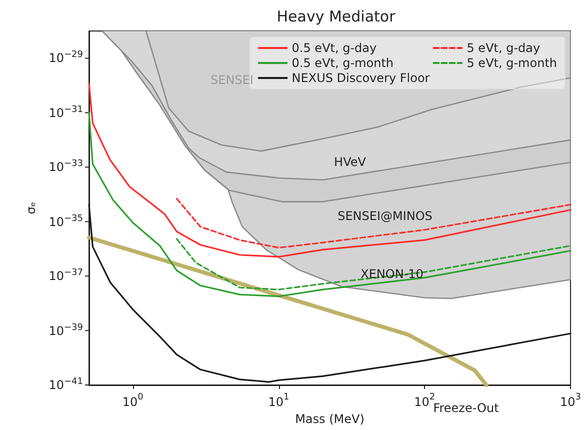 The height and width of the screenshot is (430, 584). Describe the element at coordinates (343, 63) in the screenshot. I see `legend-label: 0.5 eVt, g-month` at that location.